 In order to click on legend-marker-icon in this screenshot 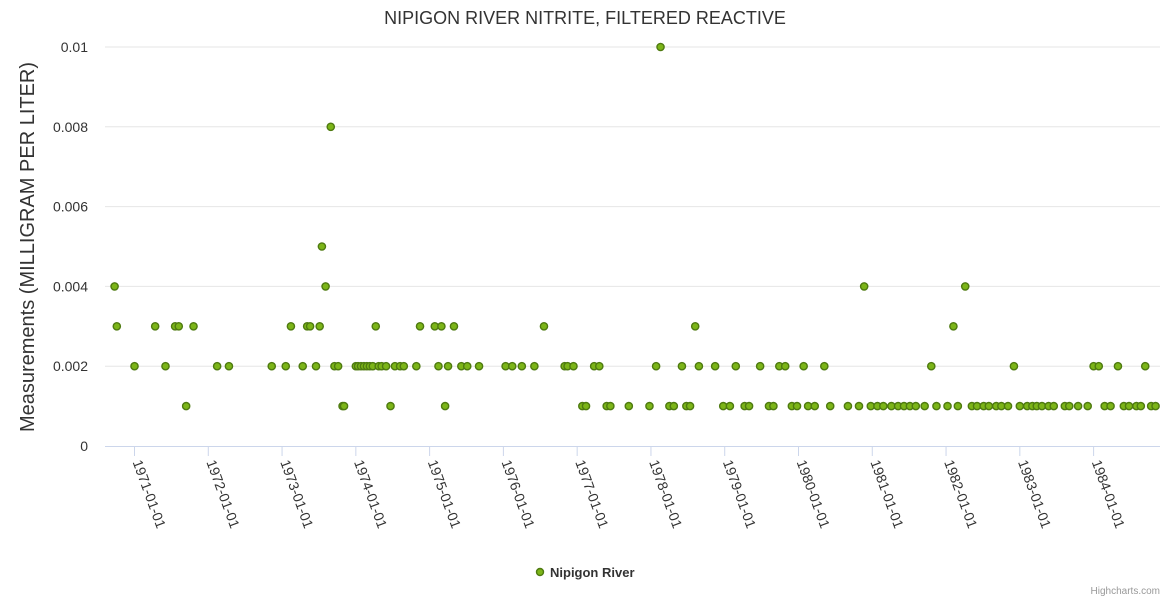, I will do `click(540, 572)`.